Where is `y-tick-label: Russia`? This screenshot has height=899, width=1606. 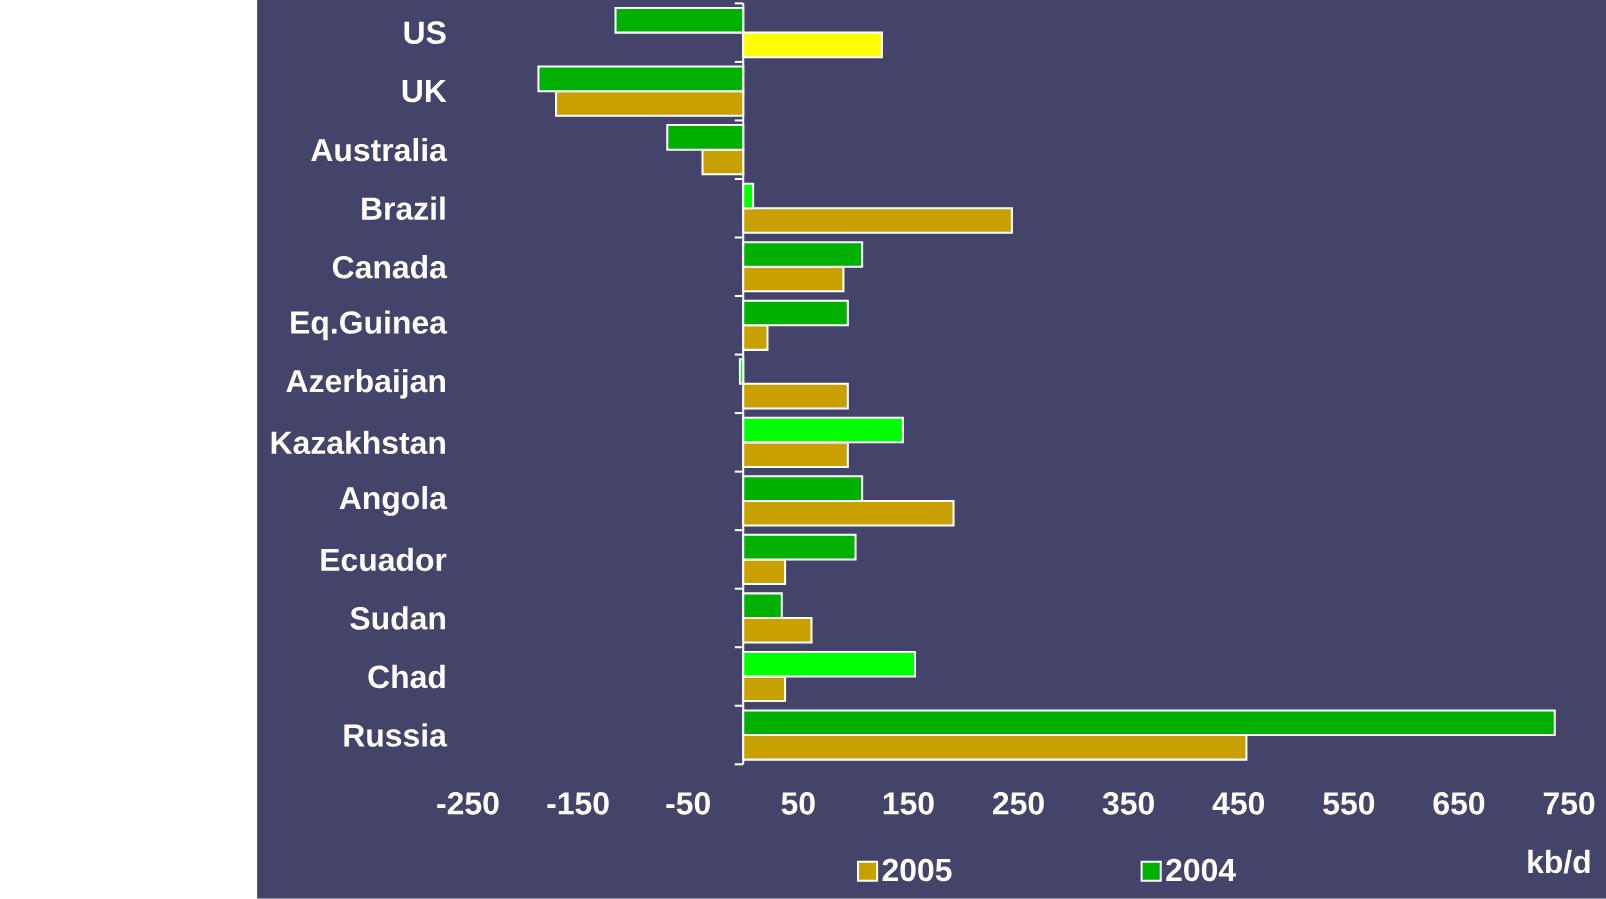 y-tick-label: Russia is located at coordinates (396, 735).